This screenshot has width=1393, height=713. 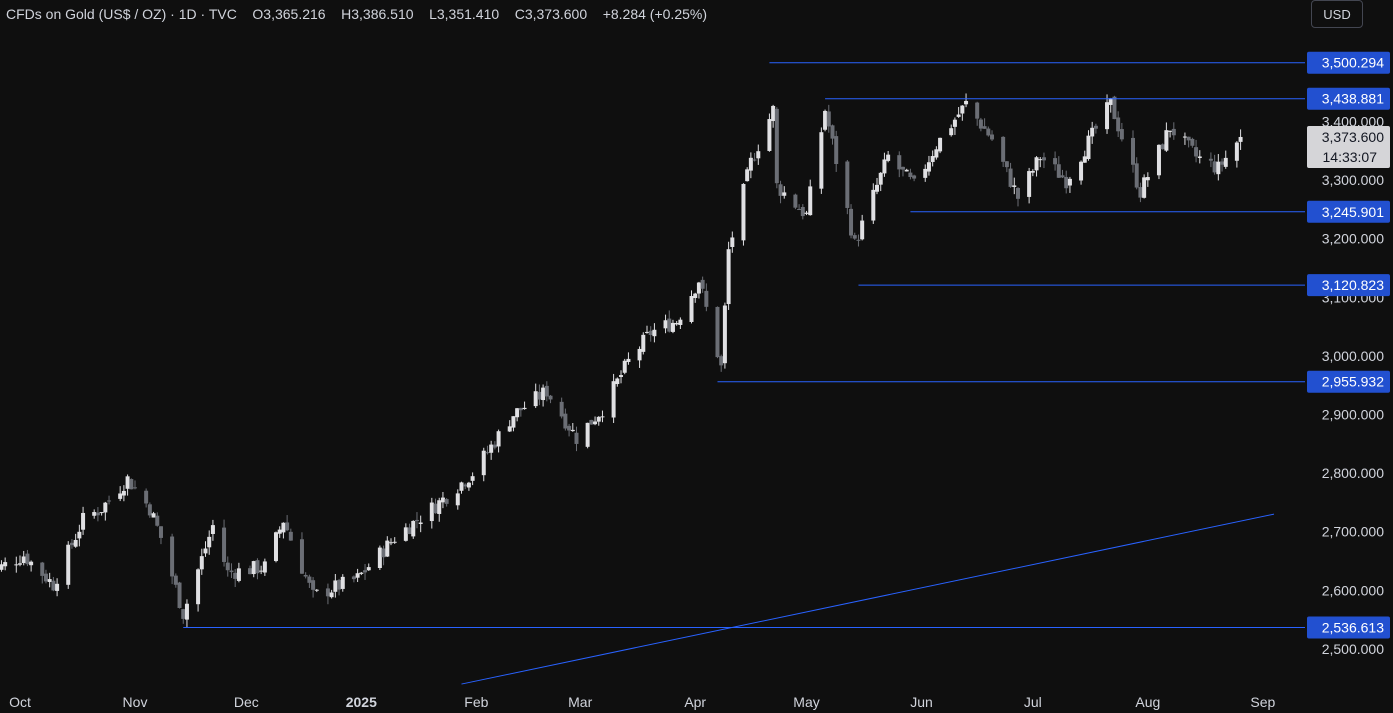 I want to click on level-tag, so click(x=1348, y=98).